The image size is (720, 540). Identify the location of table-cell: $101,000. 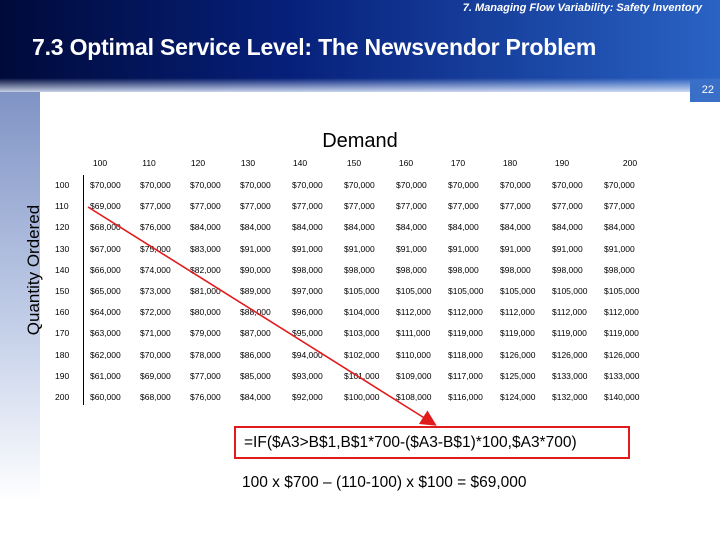
(362, 375).